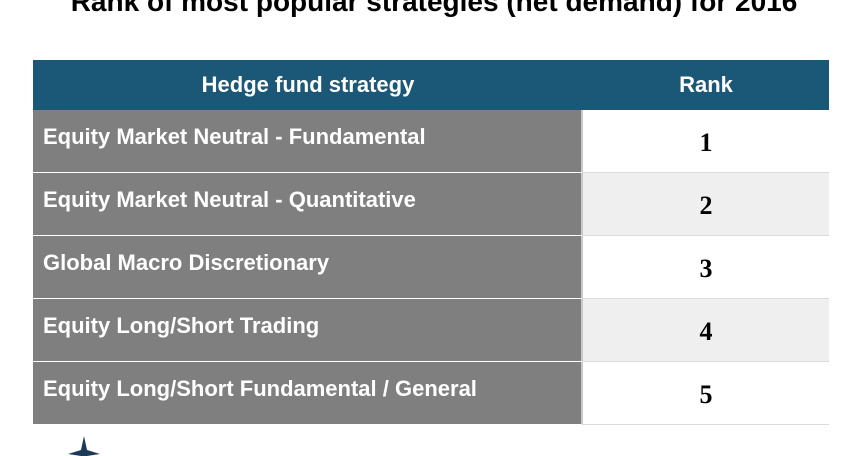  Describe the element at coordinates (308, 393) in the screenshot. I see `strategy-cell: Equity Long/Short Fundamental / General` at that location.